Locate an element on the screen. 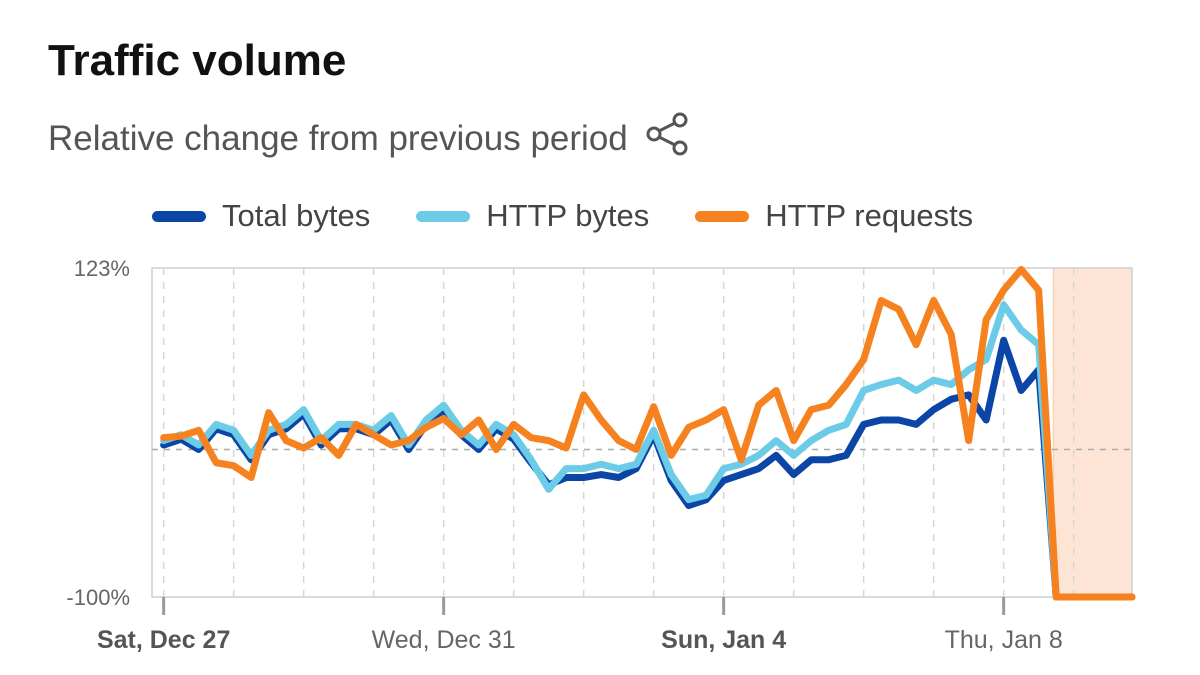 The height and width of the screenshot is (675, 1200). legend-item-http-requests: HTTP requests is located at coordinates (834, 216).